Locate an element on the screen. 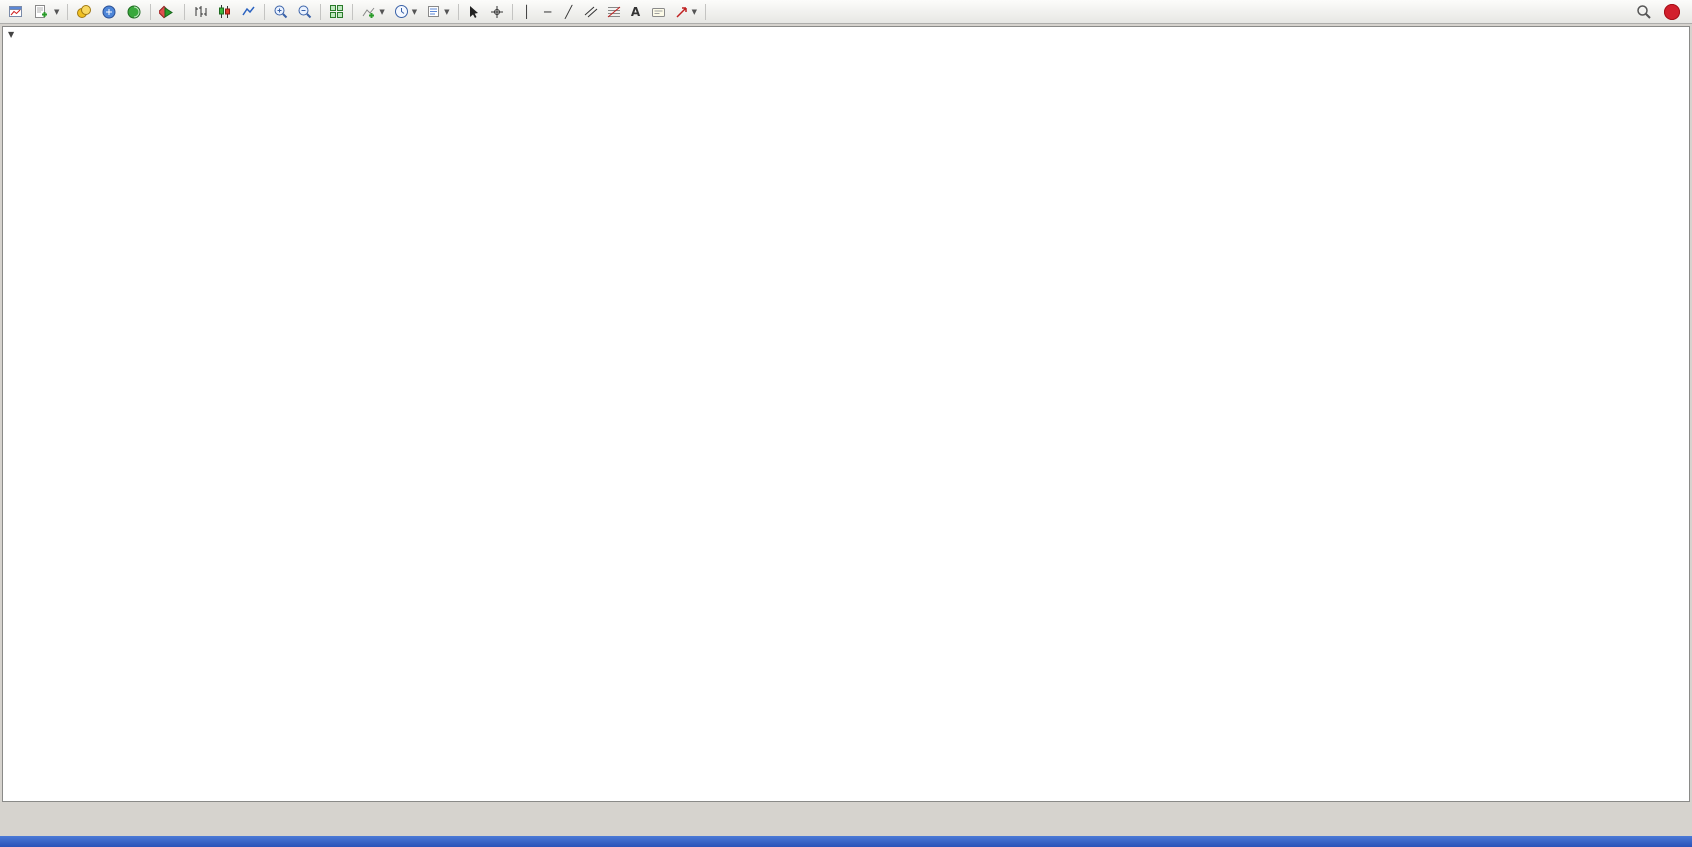 Image resolution: width=1692 pixels, height=847 pixels. arrows-caret-icon: ▼ is located at coordinates (694, 11).